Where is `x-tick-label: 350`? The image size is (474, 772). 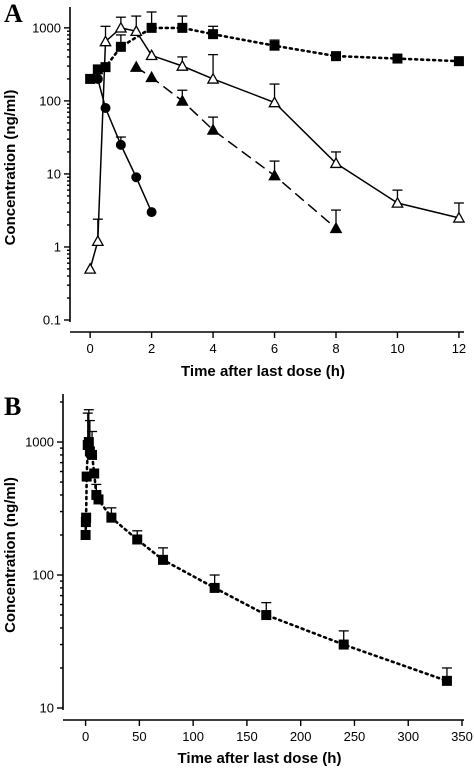
x-tick-label: 350 is located at coordinates (462, 736).